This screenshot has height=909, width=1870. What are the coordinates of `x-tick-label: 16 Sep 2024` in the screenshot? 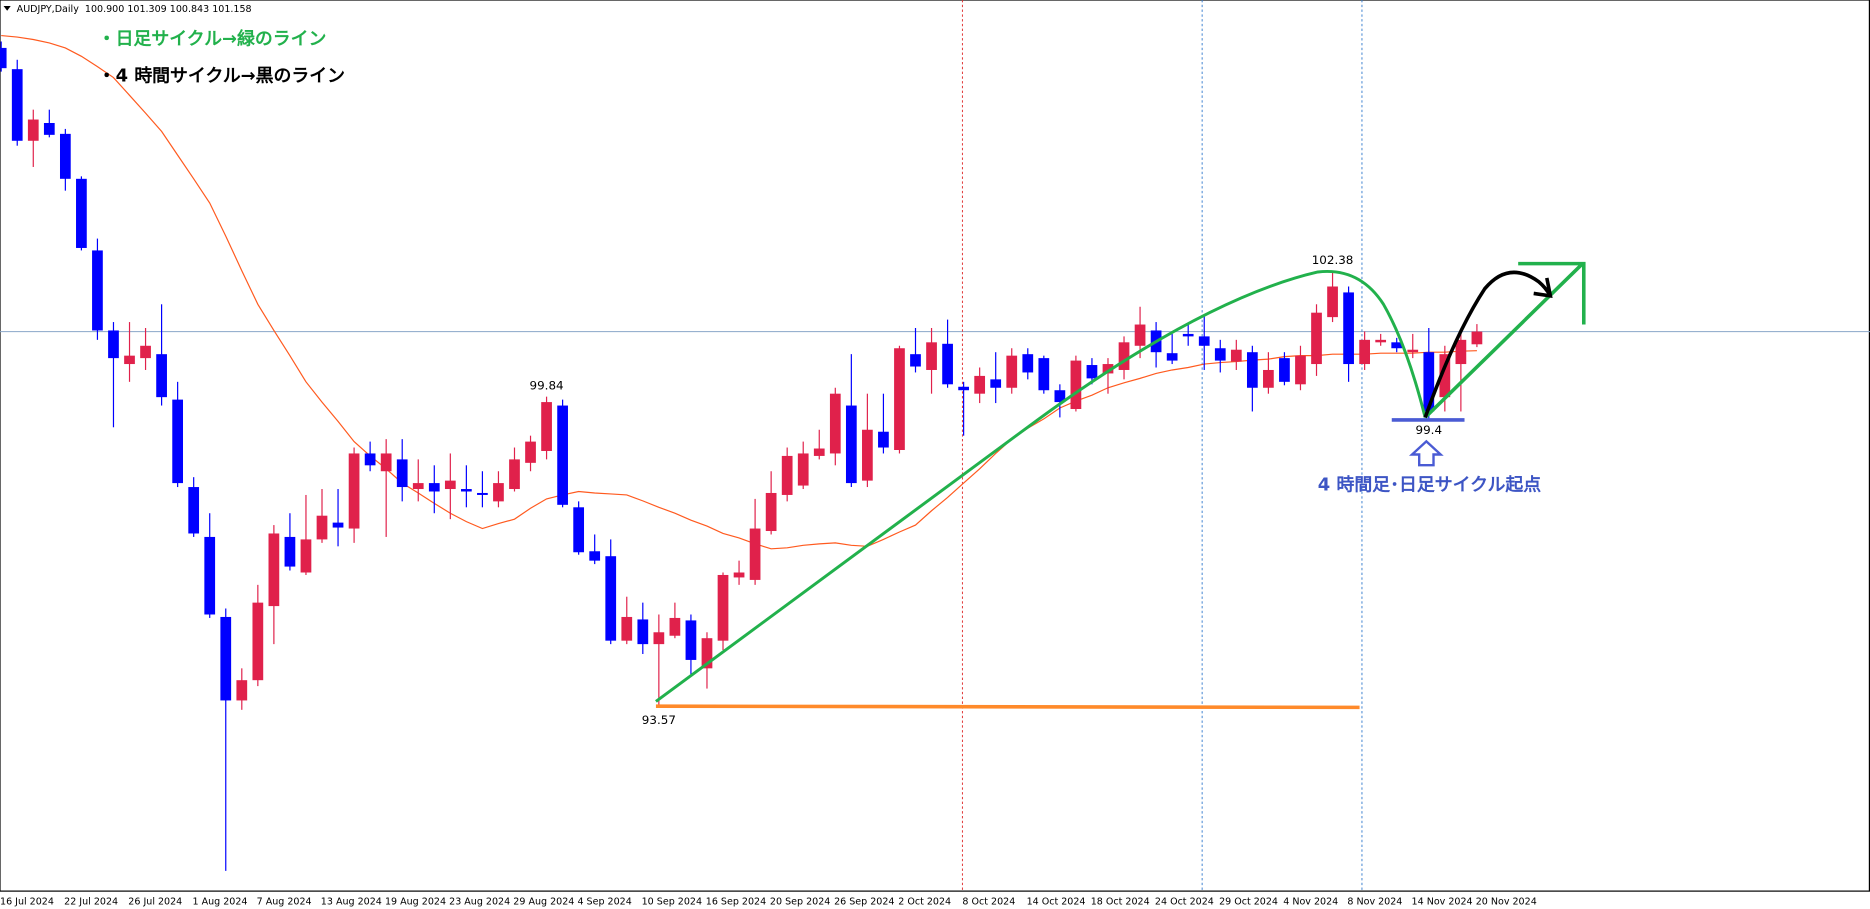 It's located at (736, 901).